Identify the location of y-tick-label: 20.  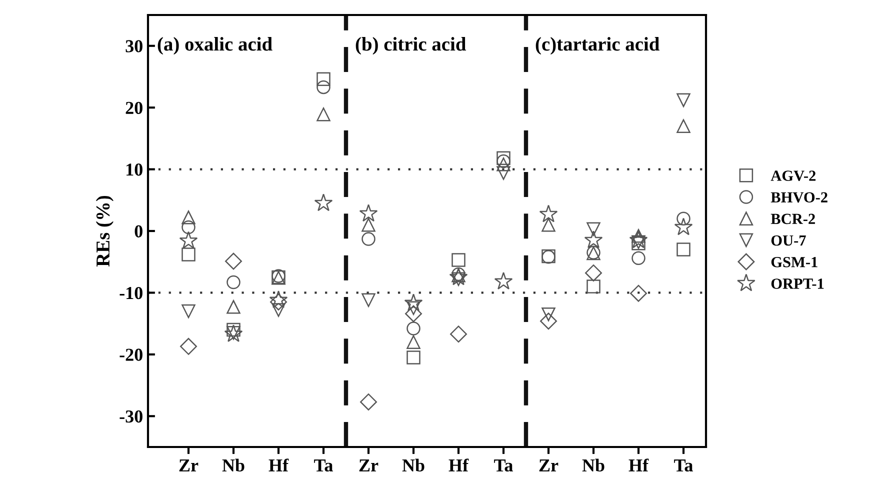
(134, 108).